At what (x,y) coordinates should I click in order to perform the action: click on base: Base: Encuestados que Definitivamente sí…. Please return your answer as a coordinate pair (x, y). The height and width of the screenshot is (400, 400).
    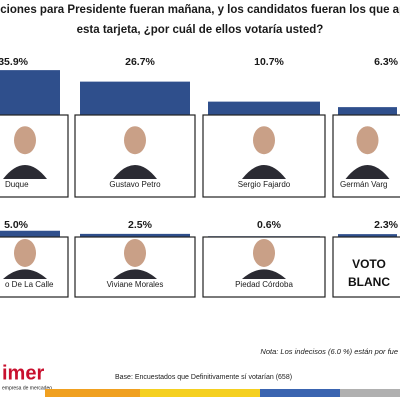
    Looking at the image, I should click on (203, 377).